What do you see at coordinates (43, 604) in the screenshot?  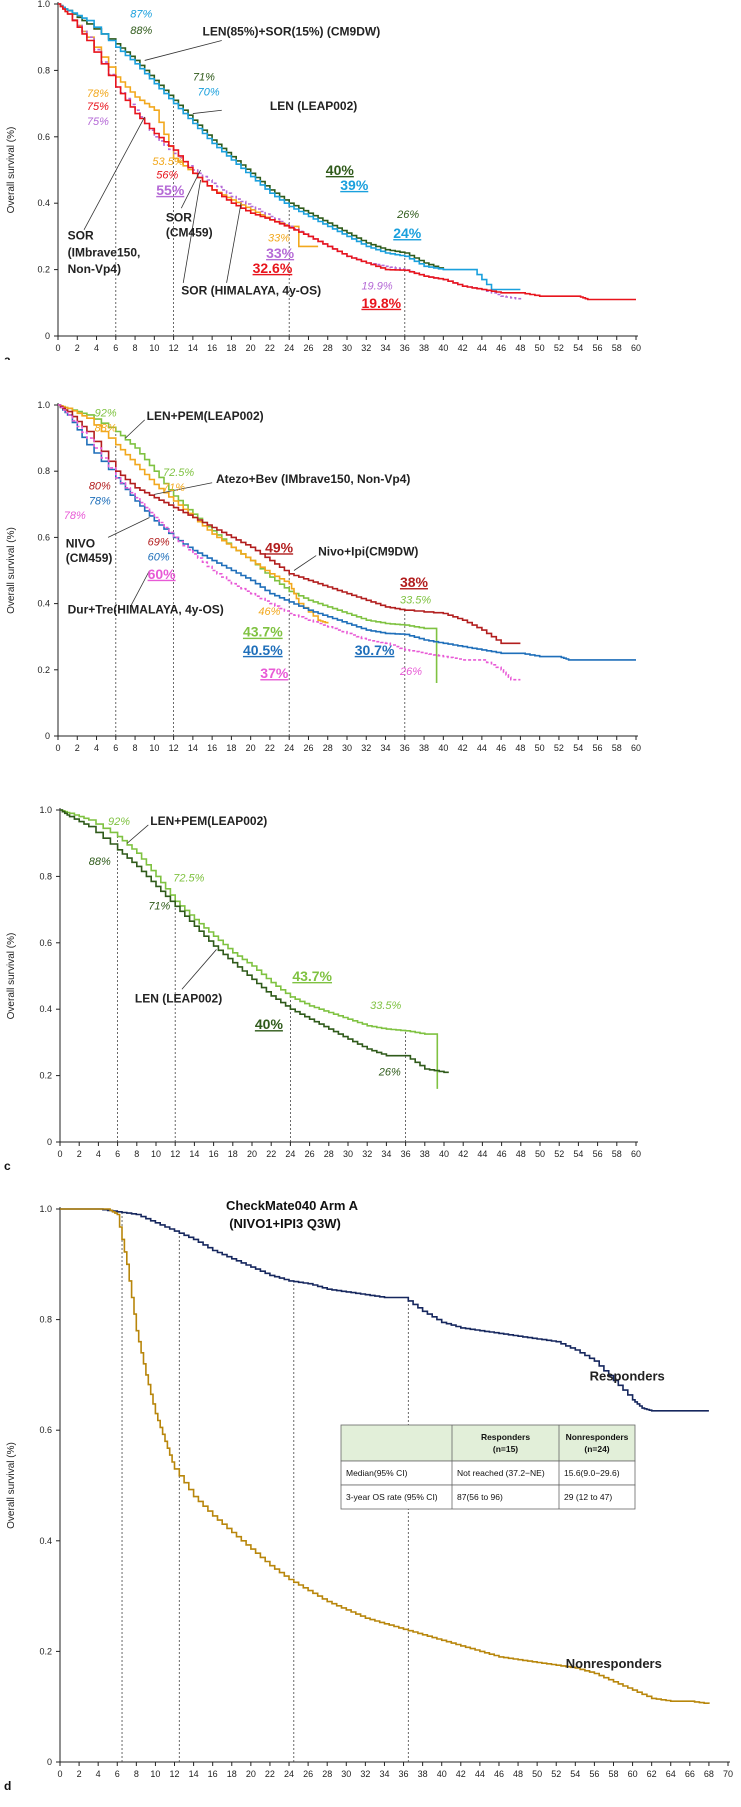 I see `y-tick-label: 0.4` at bounding box center [43, 604].